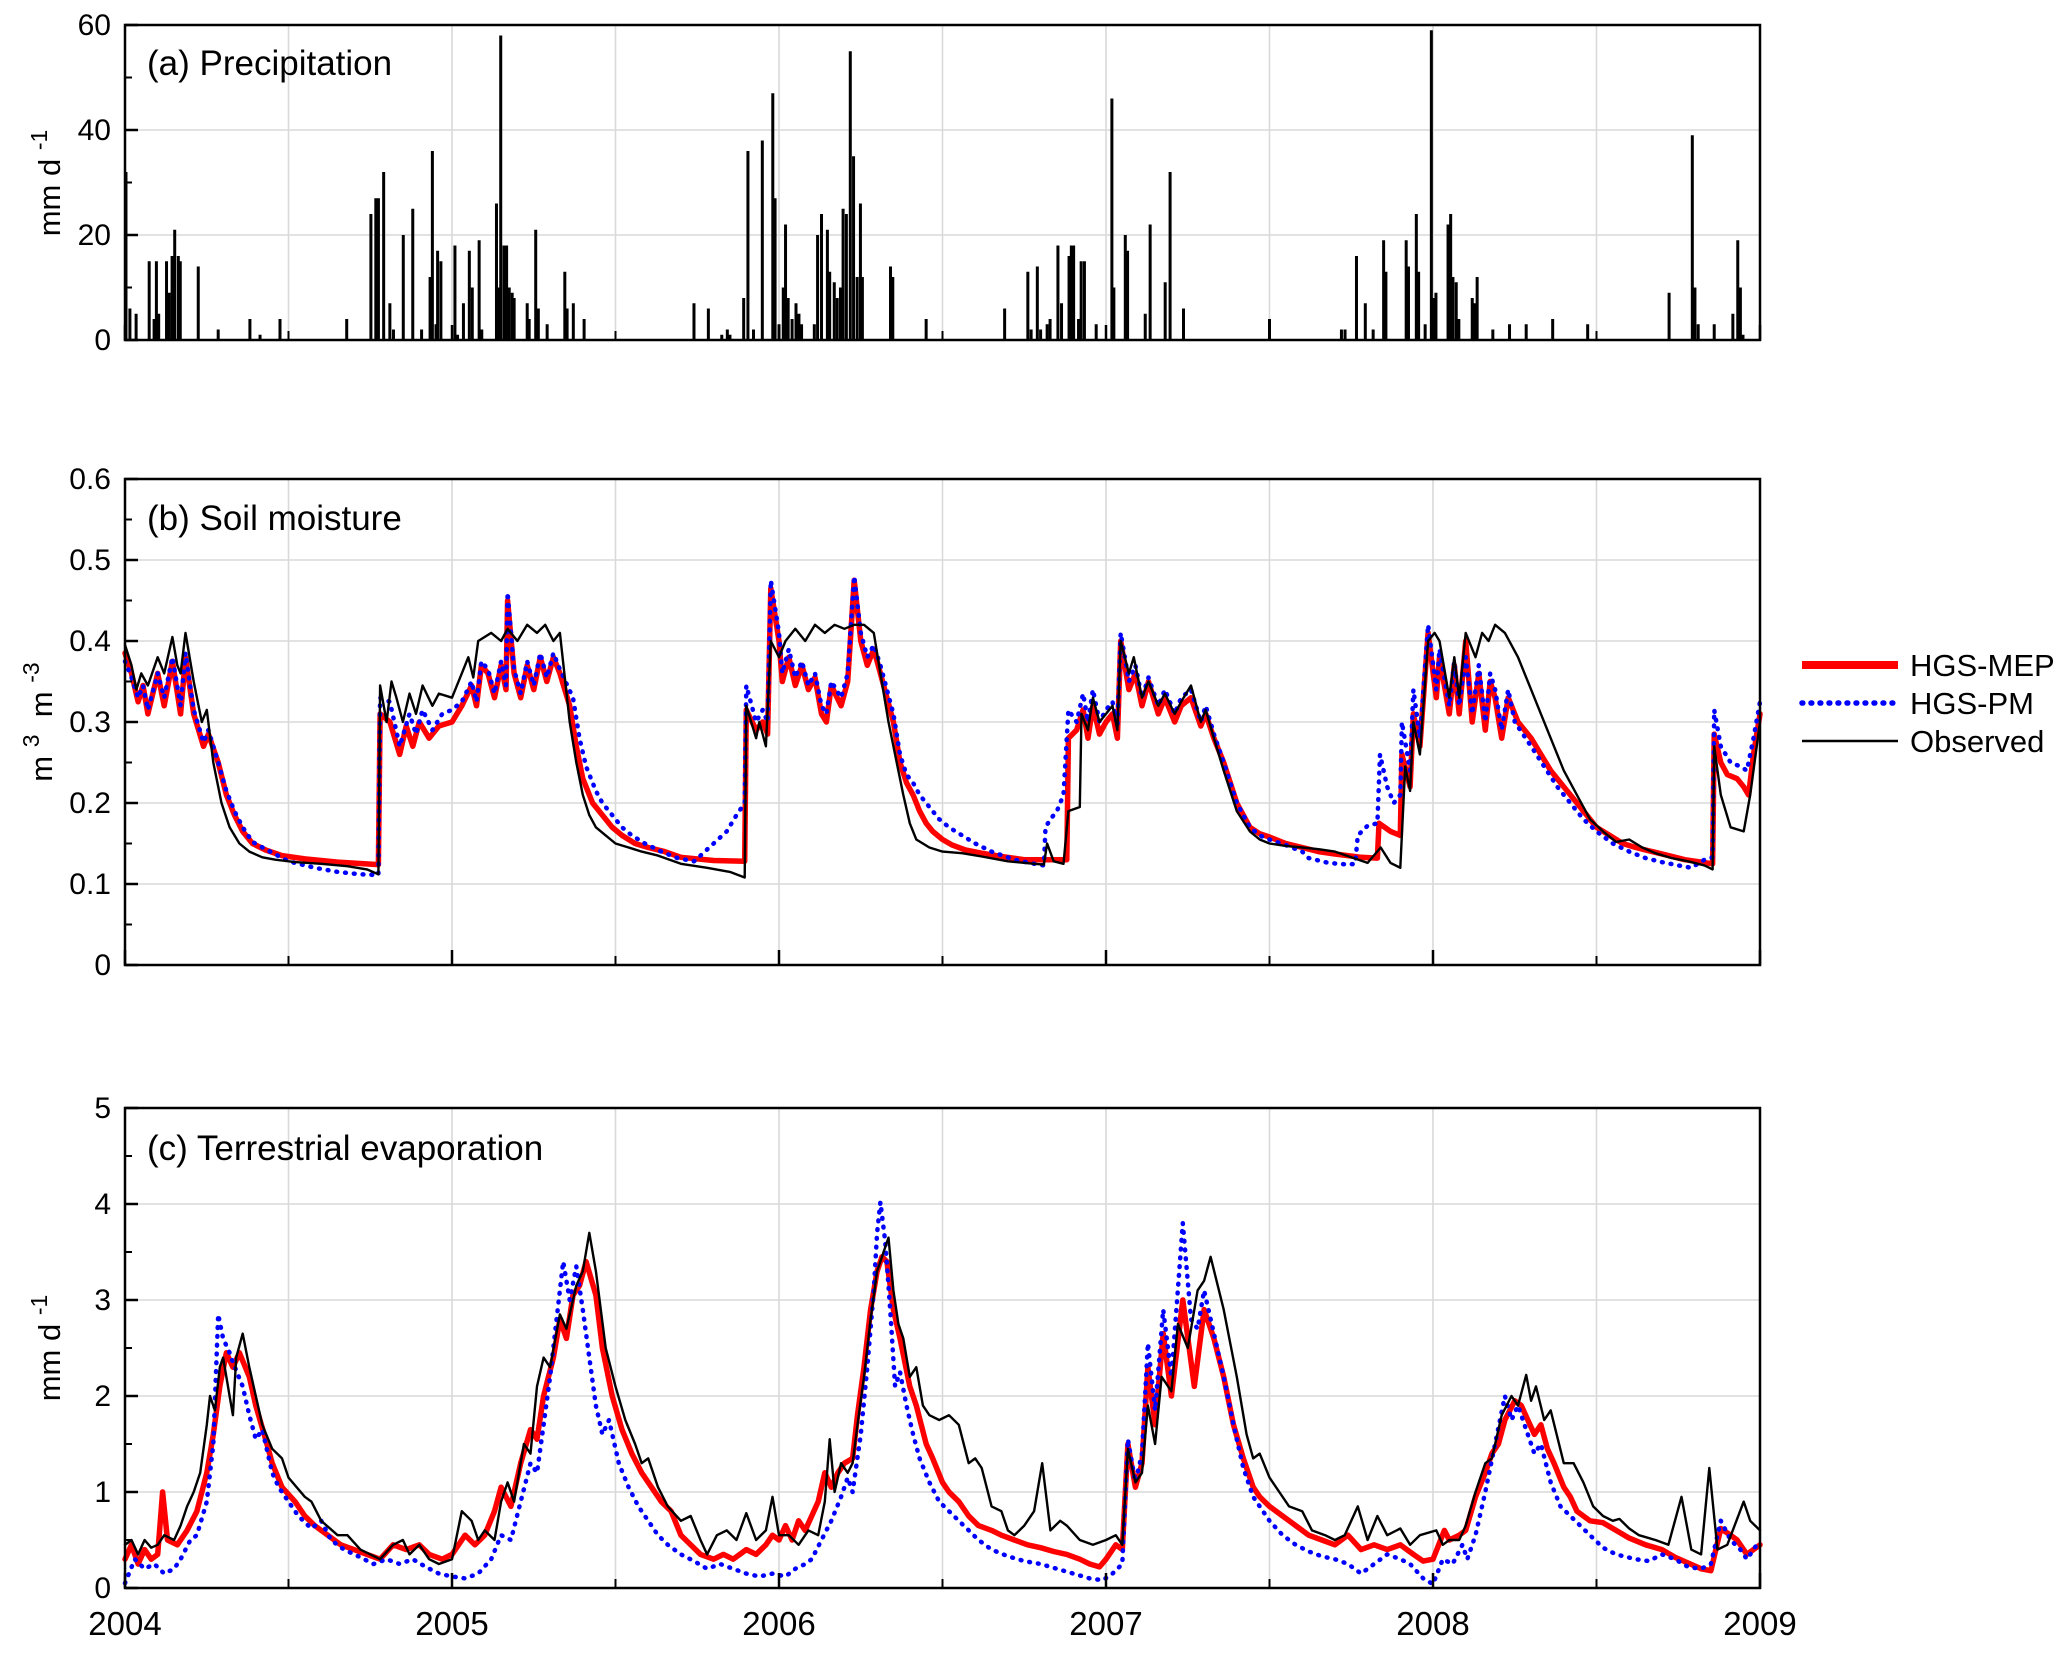 This screenshot has width=2067, height=1659. I want to click on legend-label-hgs-mep: HGS-MEP, so click(1982, 665).